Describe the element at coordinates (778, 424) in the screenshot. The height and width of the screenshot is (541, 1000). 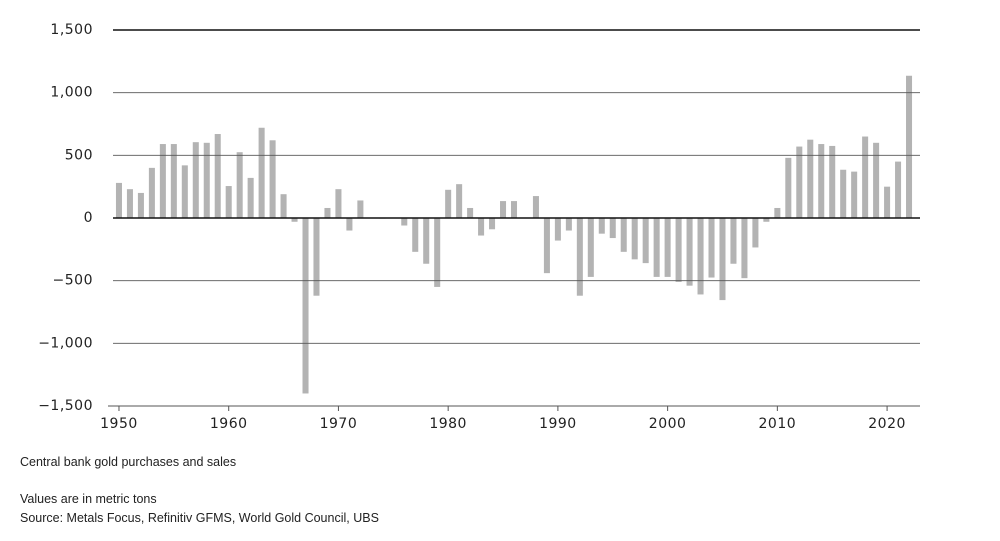
I see `x-tick-label: 2010` at that location.